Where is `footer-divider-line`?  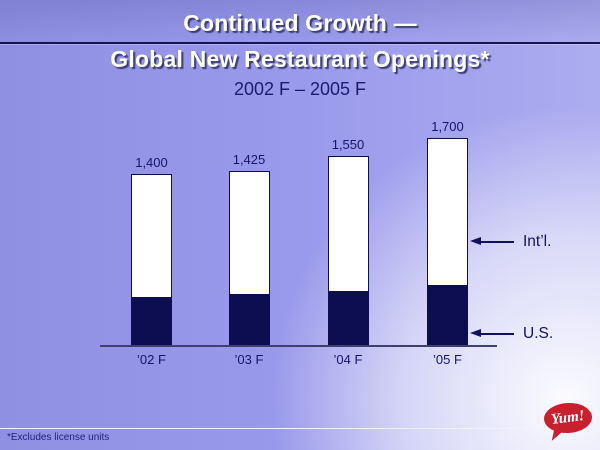 footer-divider-line is located at coordinates (300, 428).